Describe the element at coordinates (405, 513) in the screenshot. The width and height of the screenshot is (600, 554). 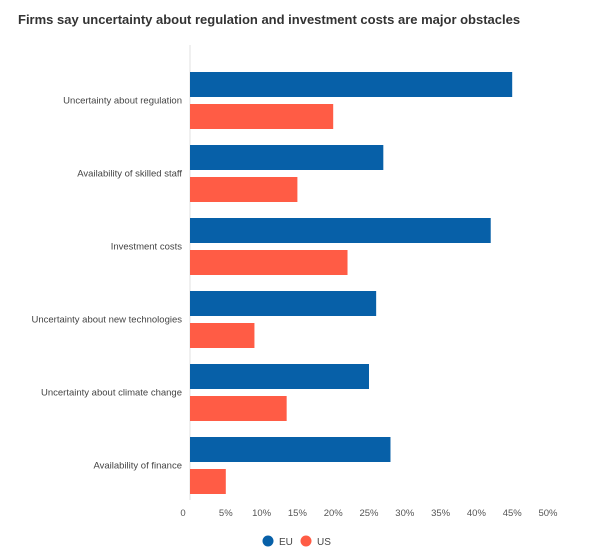
I see `x-tick-label: 30%` at that location.